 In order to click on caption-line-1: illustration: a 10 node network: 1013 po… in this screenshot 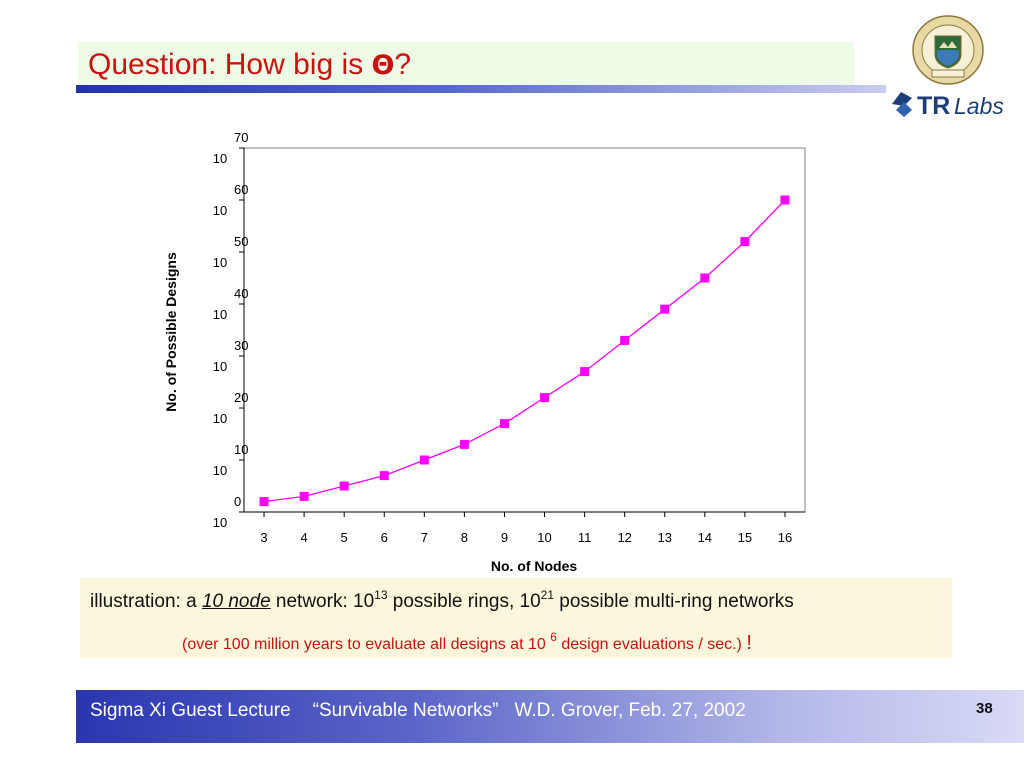, I will do `click(442, 600)`.